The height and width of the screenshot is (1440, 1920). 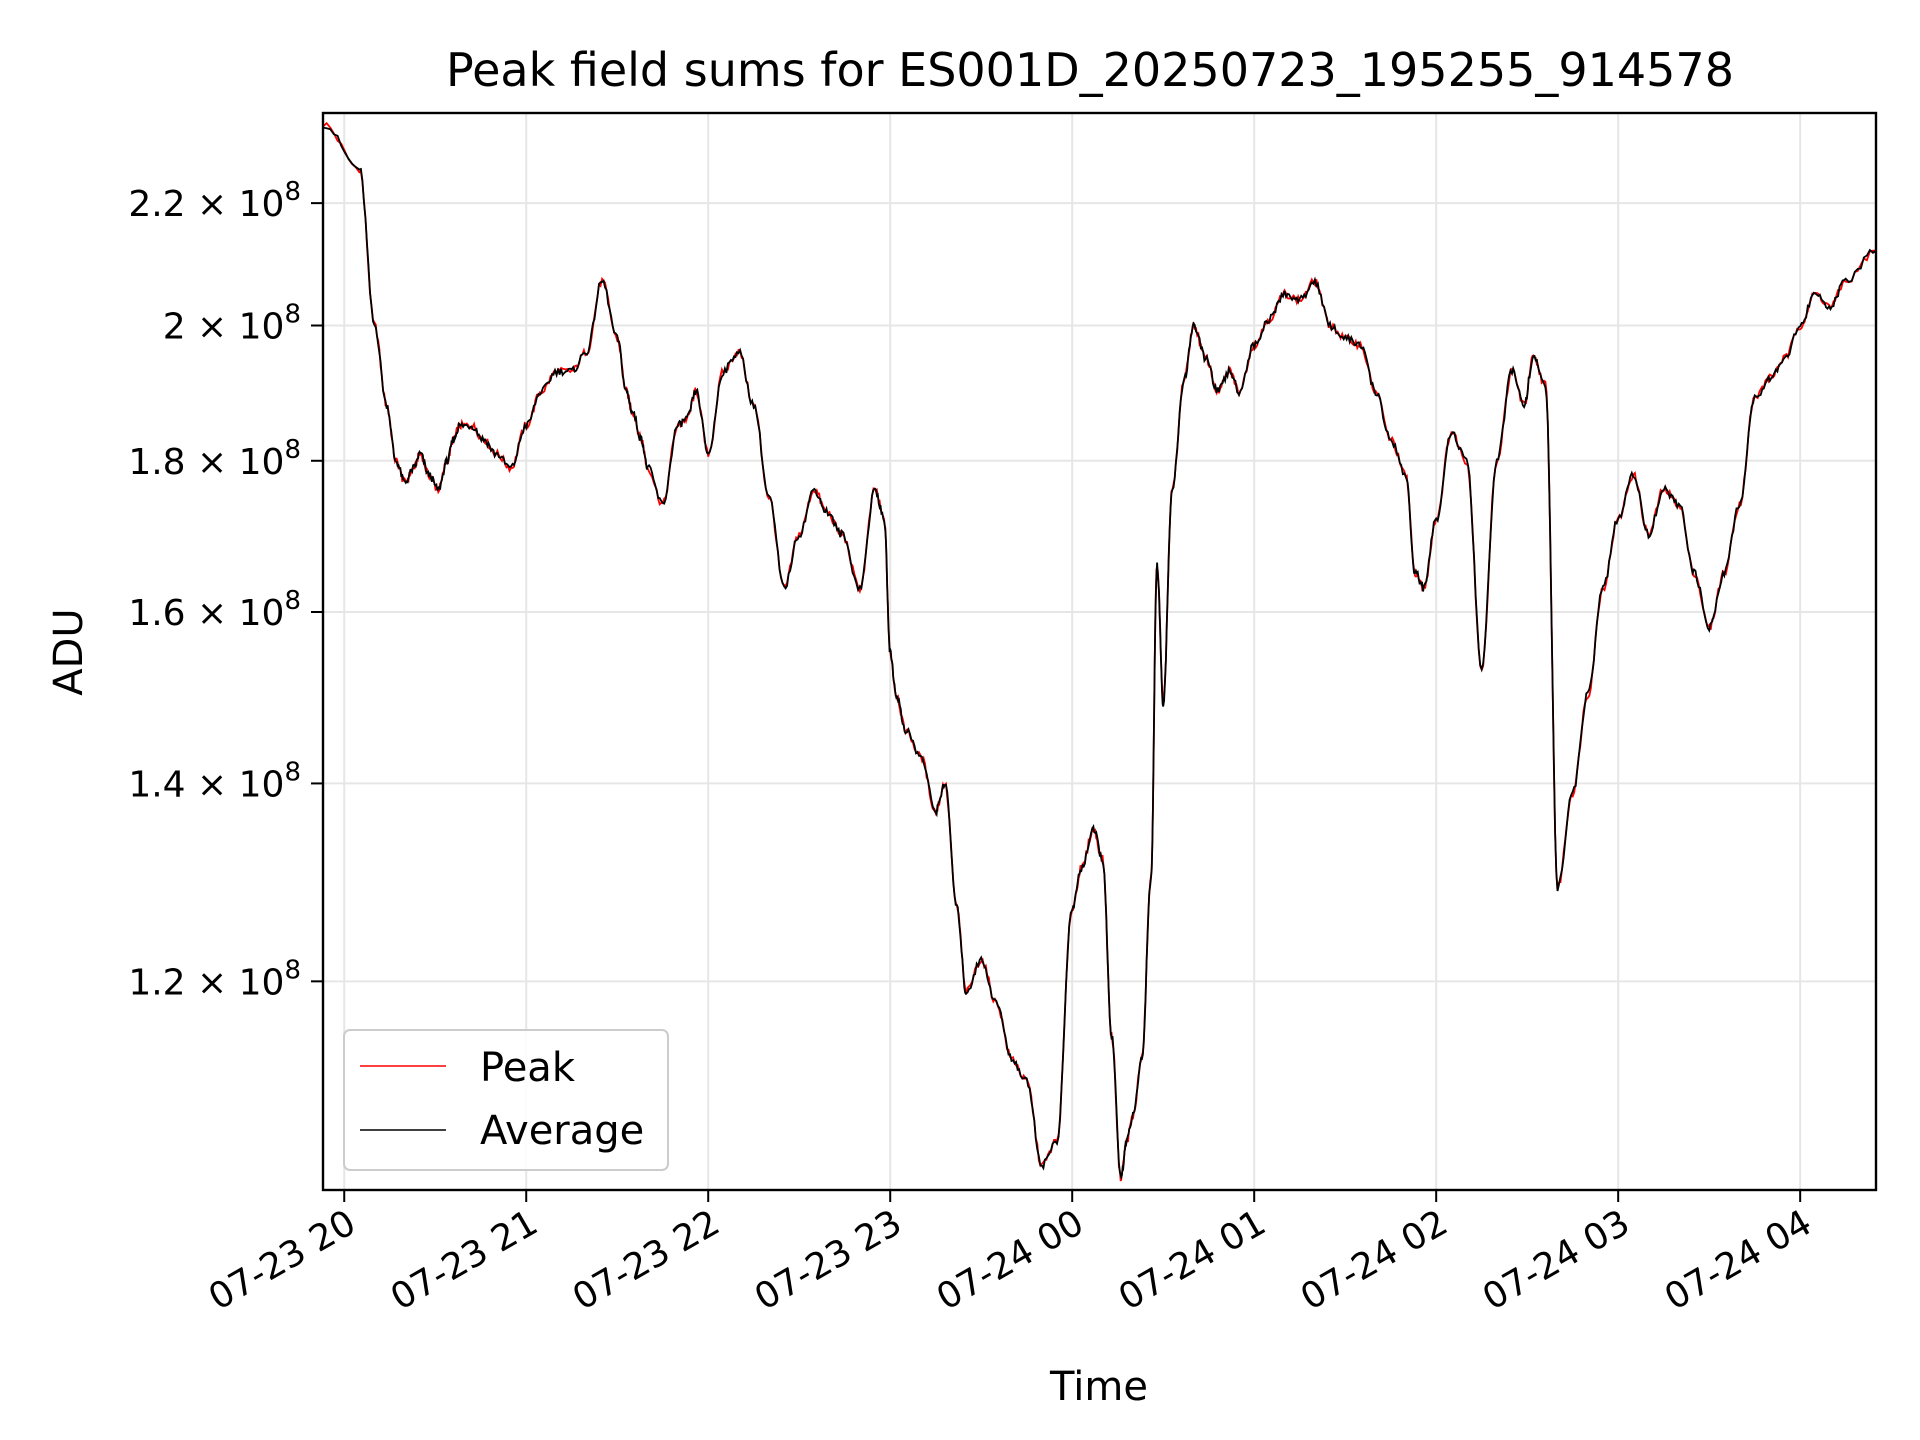 I want to click on legend-label-average: Average, so click(x=562, y=1131).